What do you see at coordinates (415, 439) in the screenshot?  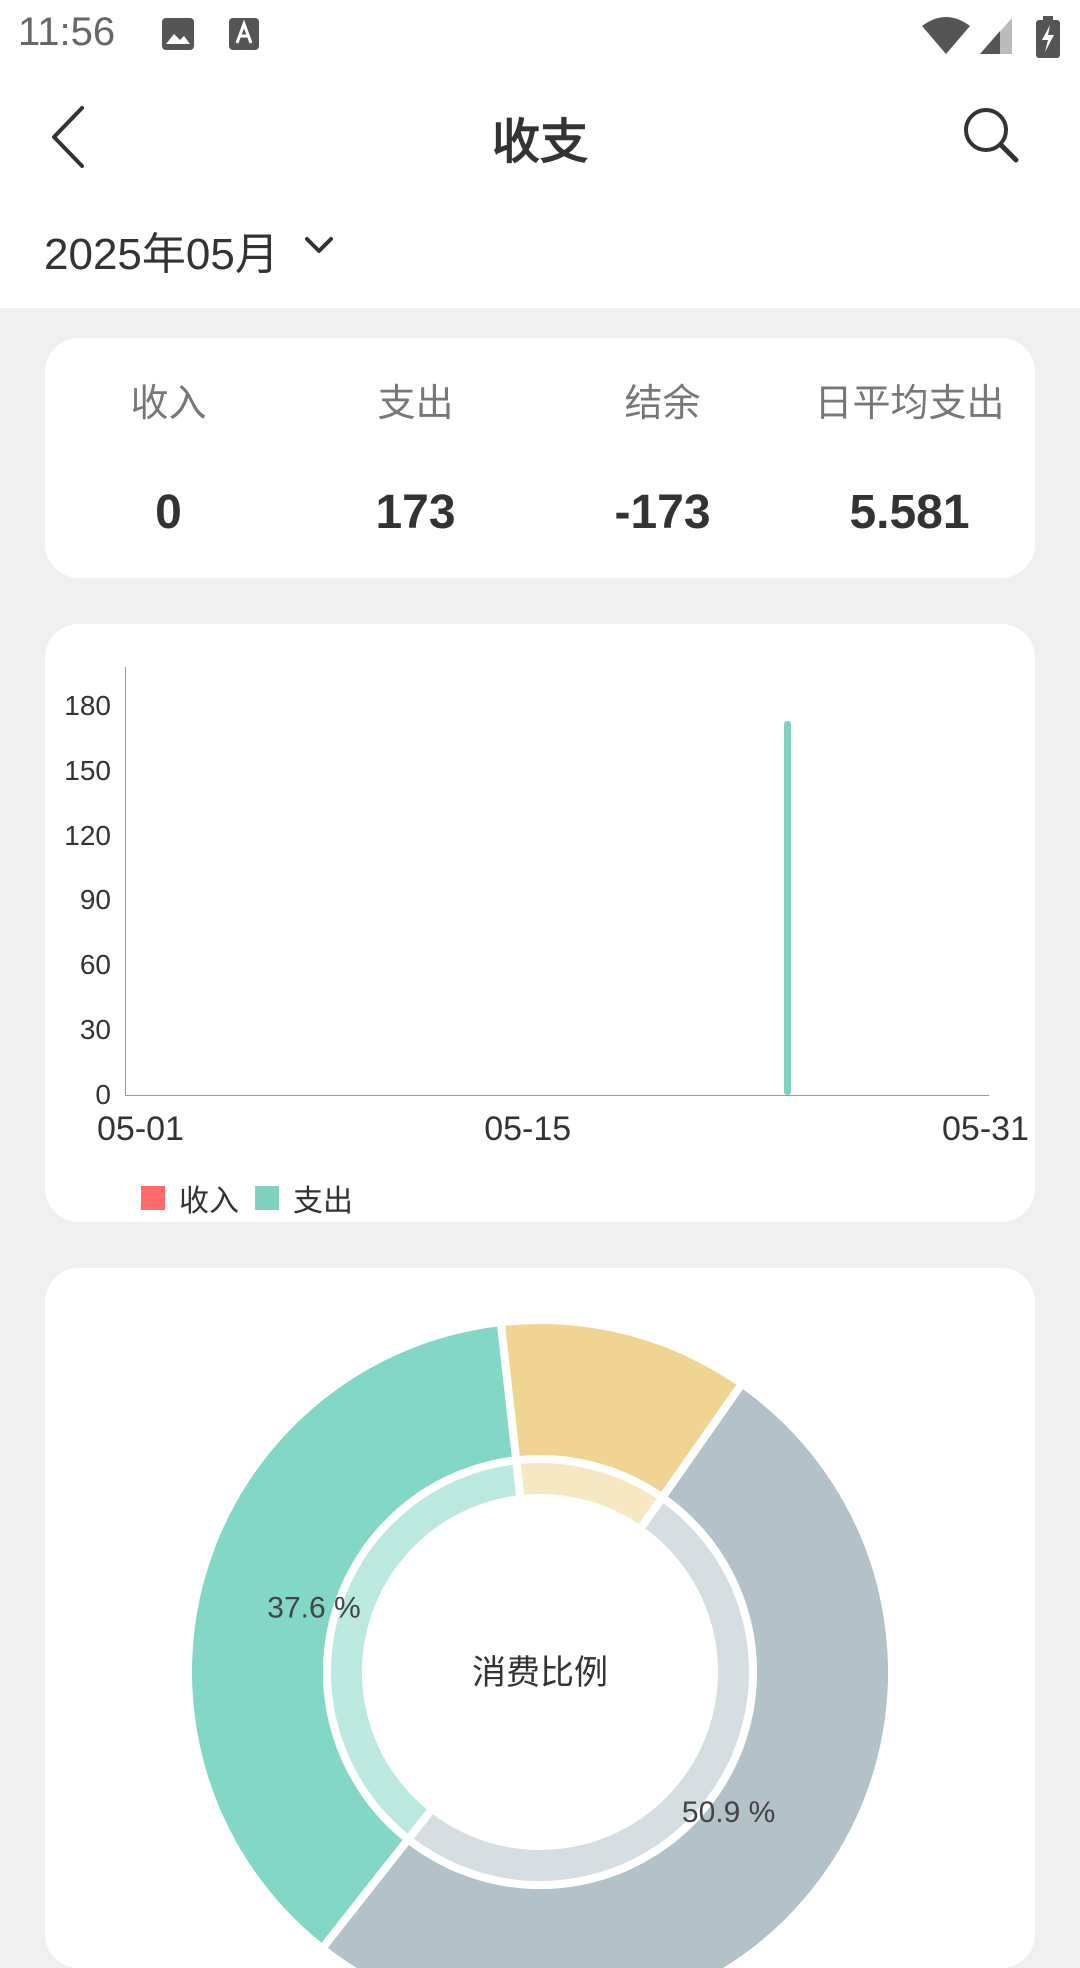 I see `summary-expense: 支出 173` at bounding box center [415, 439].